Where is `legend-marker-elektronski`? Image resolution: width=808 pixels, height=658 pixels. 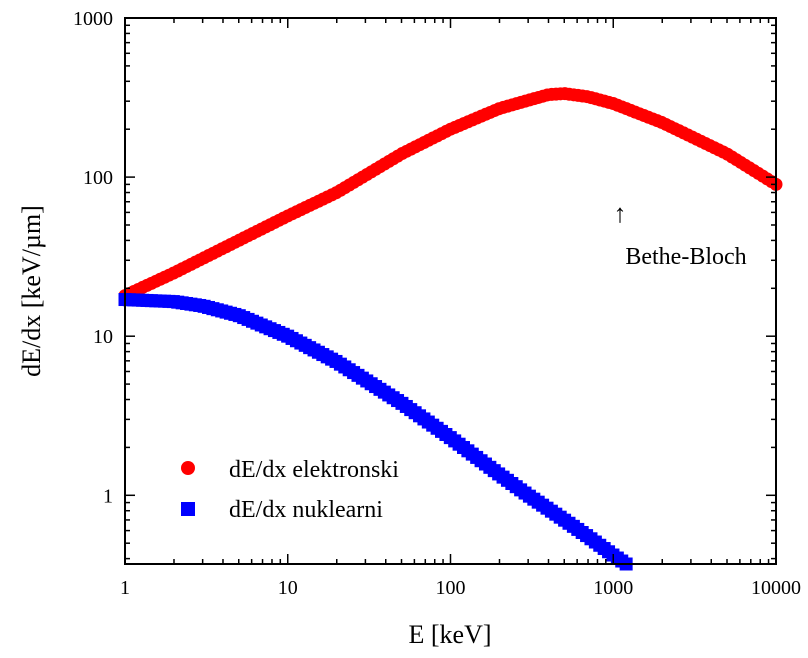
legend-marker-elektronski is located at coordinates (188, 468).